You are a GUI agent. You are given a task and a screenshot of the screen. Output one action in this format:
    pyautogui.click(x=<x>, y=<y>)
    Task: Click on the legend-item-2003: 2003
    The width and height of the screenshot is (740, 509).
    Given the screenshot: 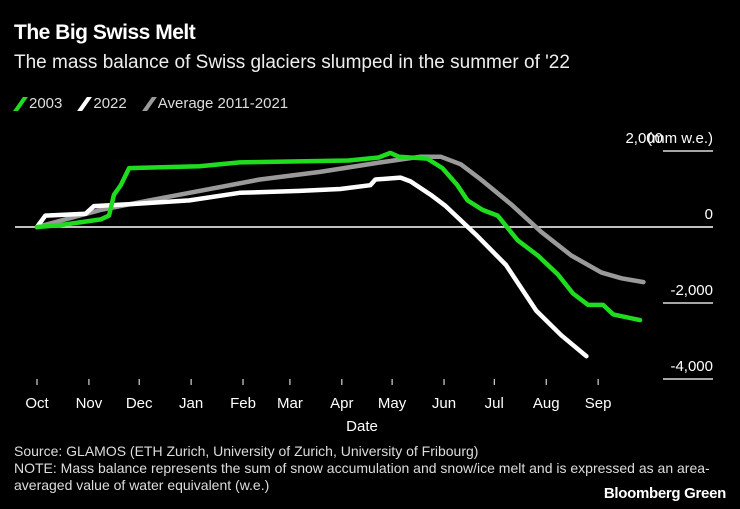 What is the action you would take?
    pyautogui.click(x=38, y=103)
    